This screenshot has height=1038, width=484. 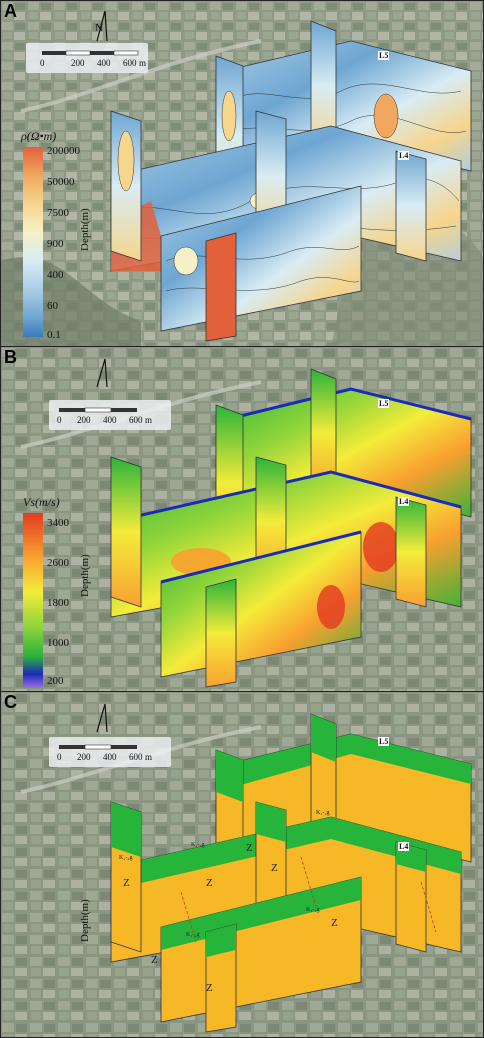 What do you see at coordinates (10, 11) in the screenshot?
I see `panel-letter-a: A` at bounding box center [10, 11].